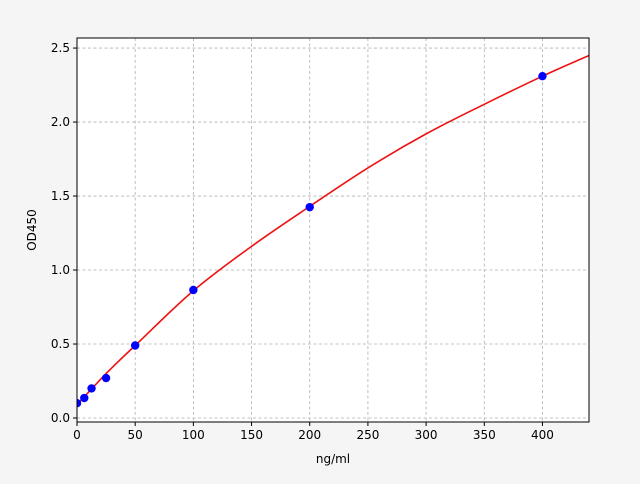 Image resolution: width=640 pixels, height=484 pixels. I want to click on x-tick-label: 100, so click(193, 435).